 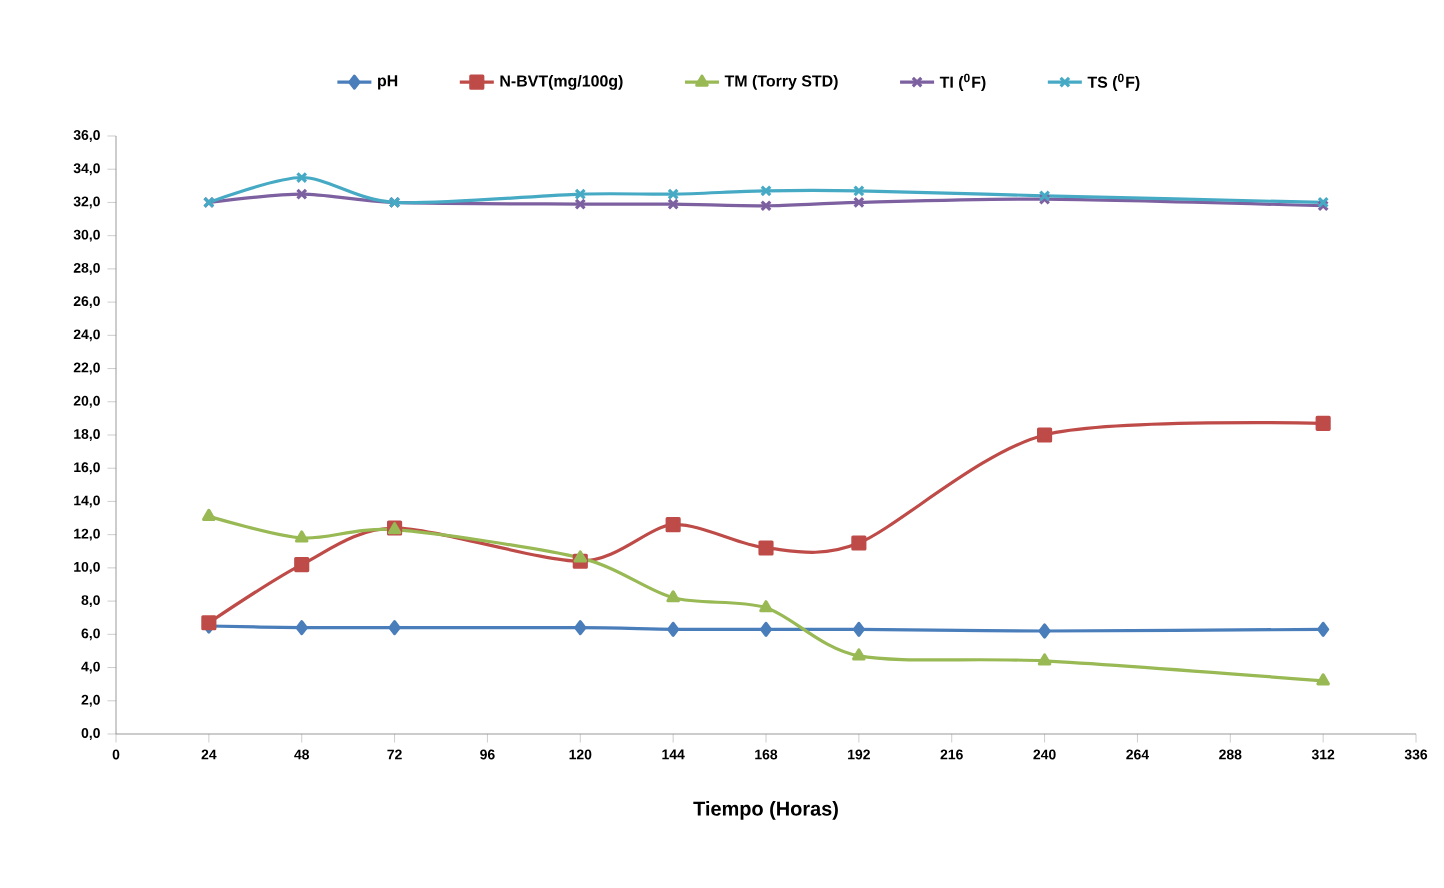 What do you see at coordinates (765, 810) in the screenshot?
I see `x-axis-title: Tiempo (Horas)` at bounding box center [765, 810].